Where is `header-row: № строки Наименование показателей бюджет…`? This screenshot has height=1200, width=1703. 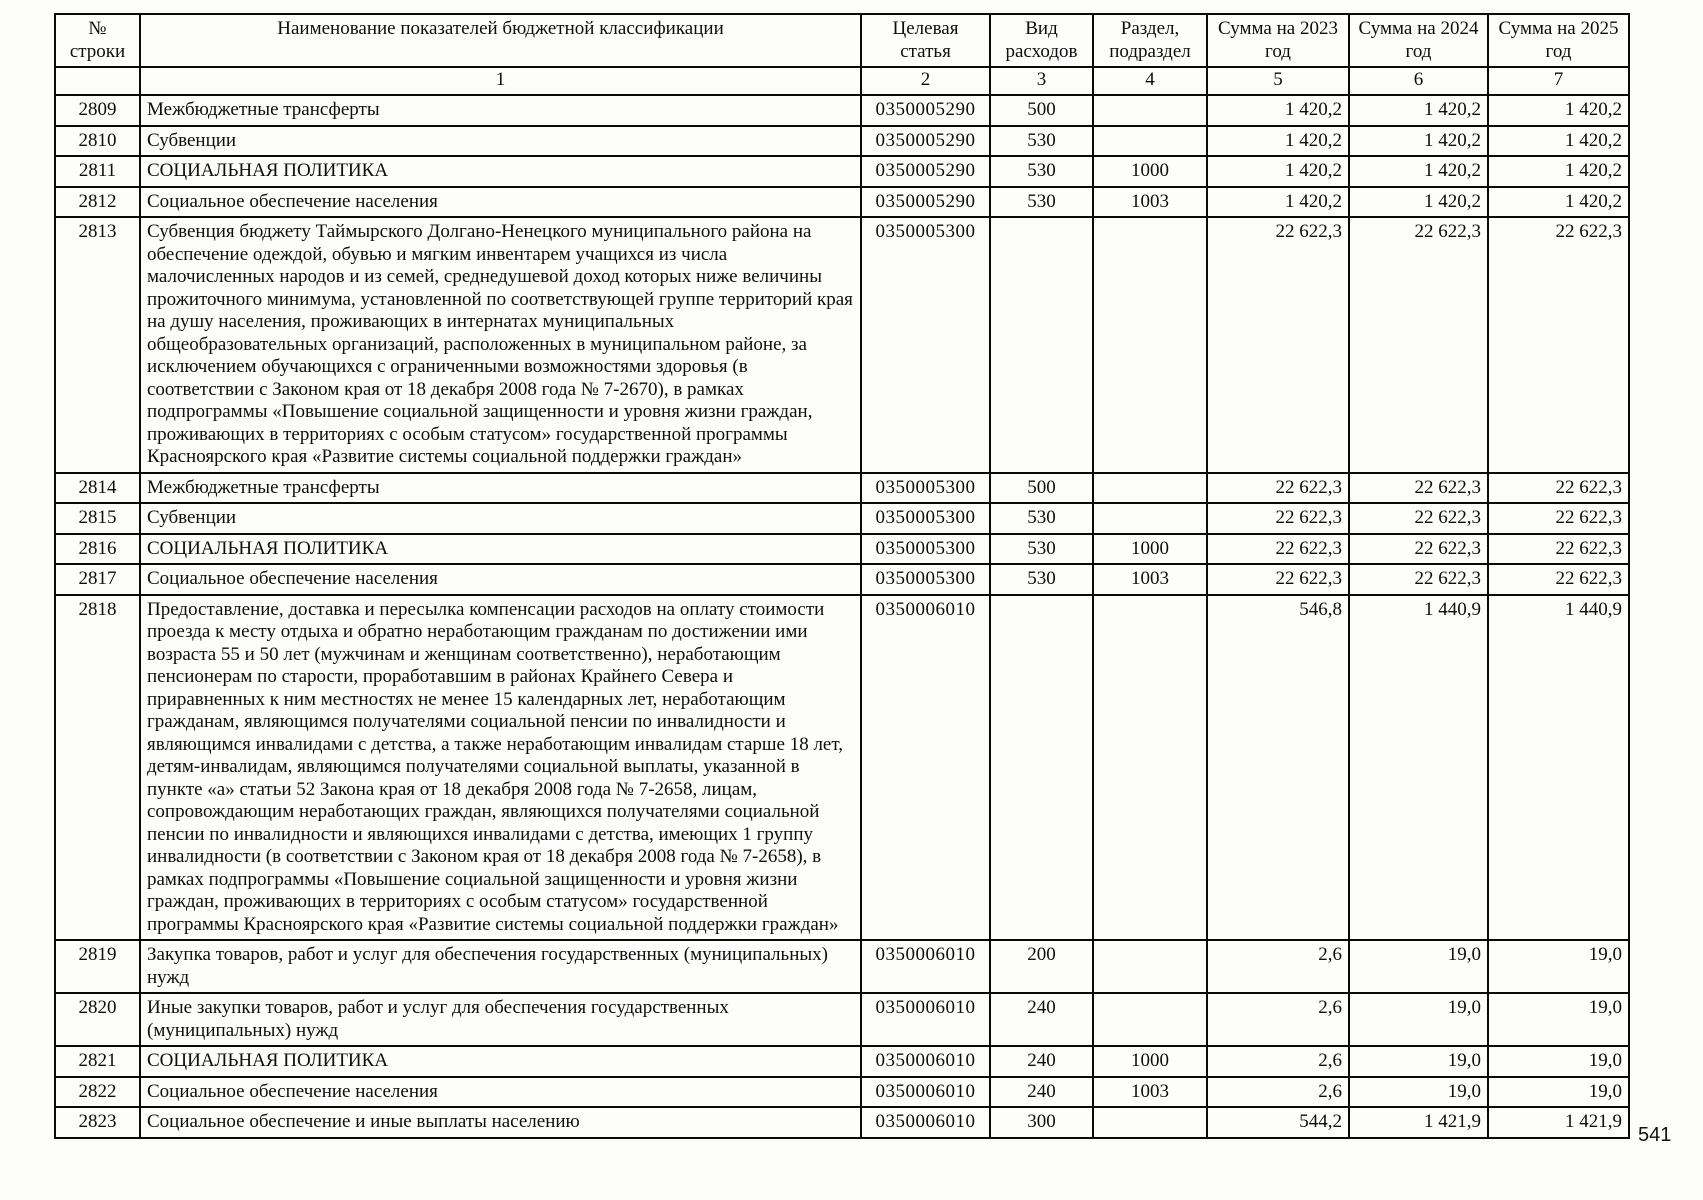
header-row: № строки Наименование показателей бюджет… is located at coordinates (842, 40).